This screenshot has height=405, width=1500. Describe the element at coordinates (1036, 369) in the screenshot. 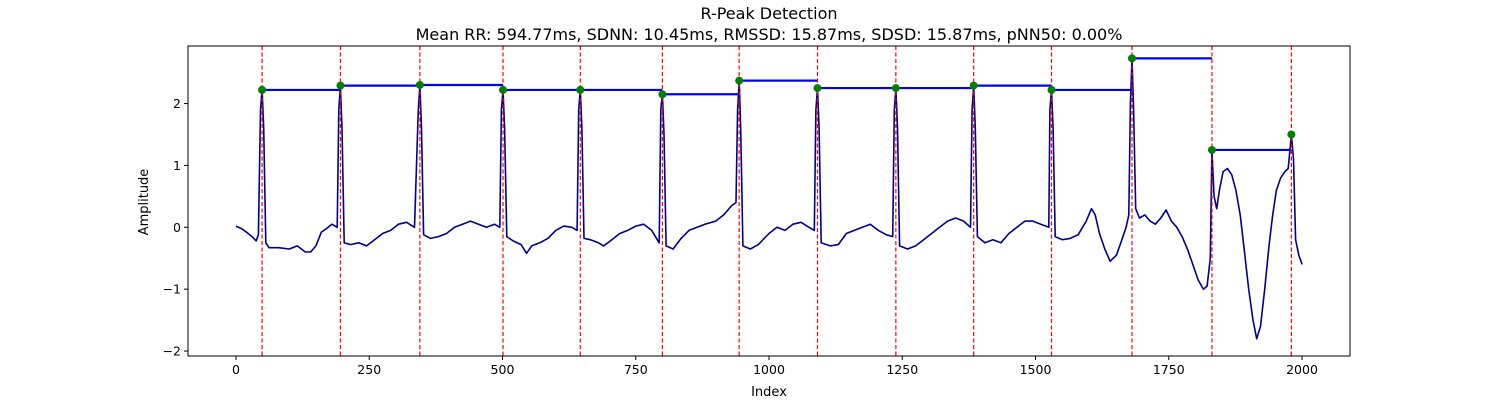

I see `x-tick-label: 1500` at that location.